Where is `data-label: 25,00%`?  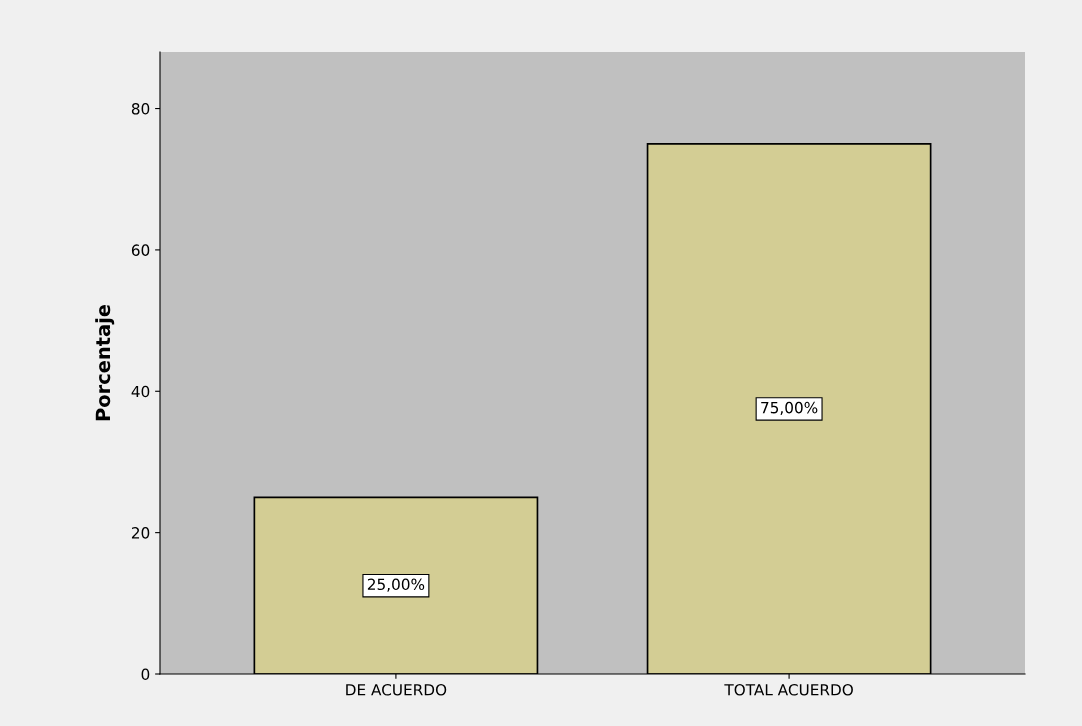
data-label: 25,00% is located at coordinates (396, 585).